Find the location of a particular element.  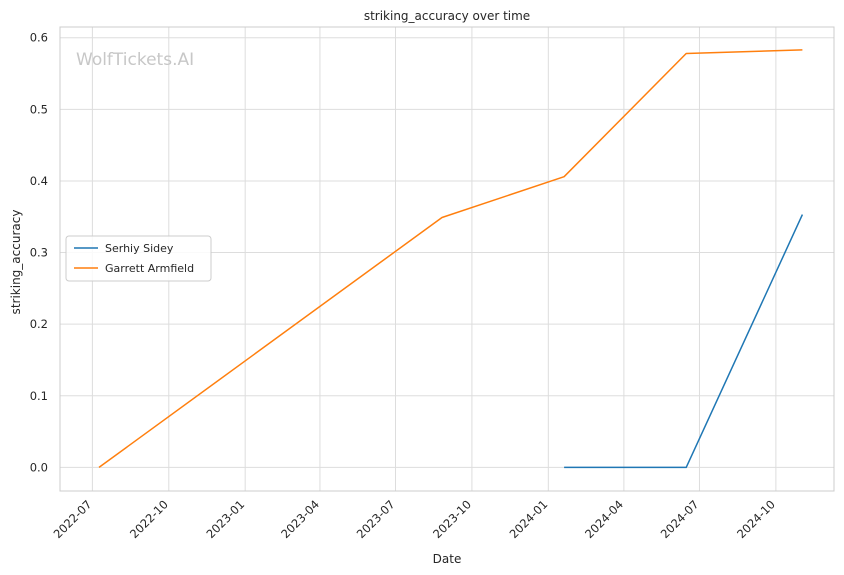

x-tick-label: 2022-10 is located at coordinates (149, 519).